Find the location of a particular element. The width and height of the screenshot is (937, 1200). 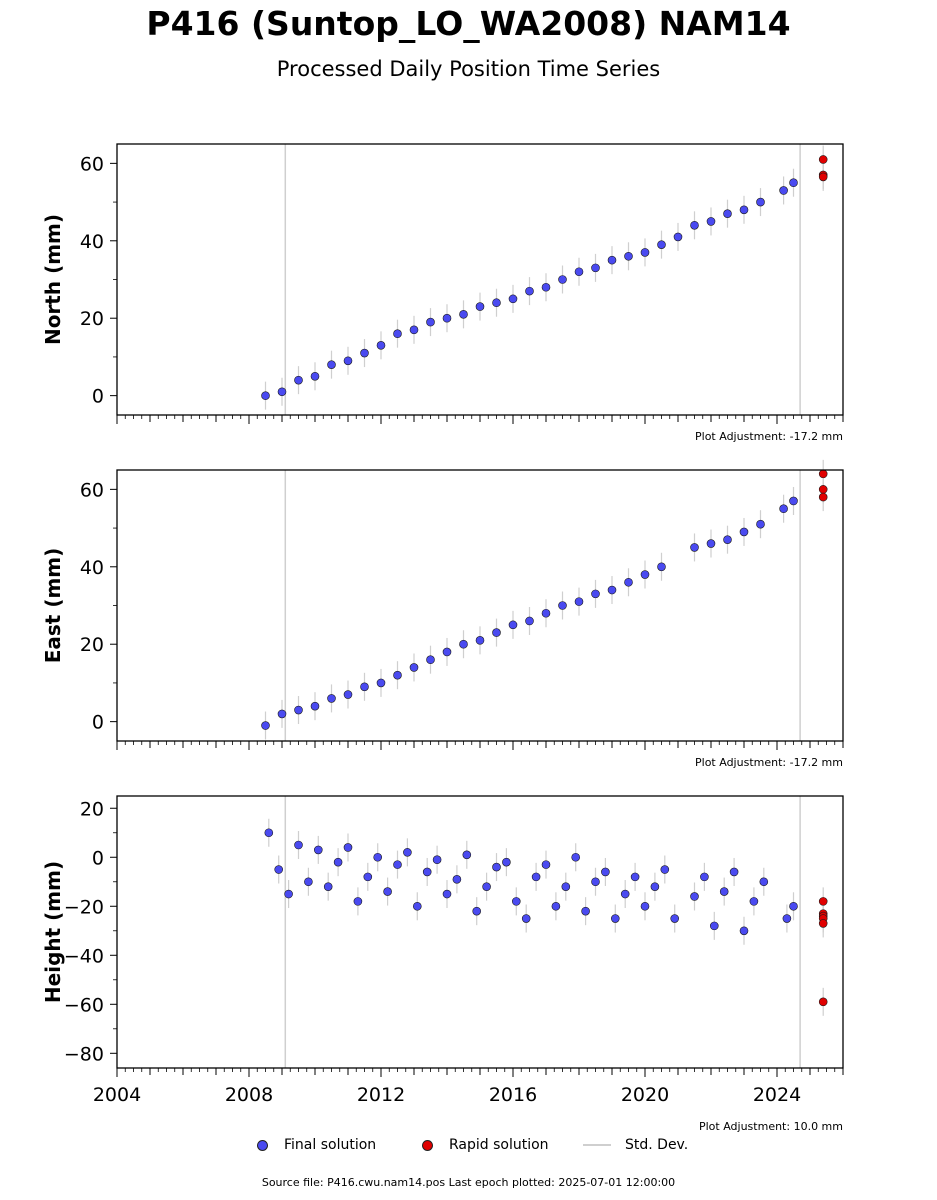

x-tick-label: 2012 is located at coordinates (381, 1095).